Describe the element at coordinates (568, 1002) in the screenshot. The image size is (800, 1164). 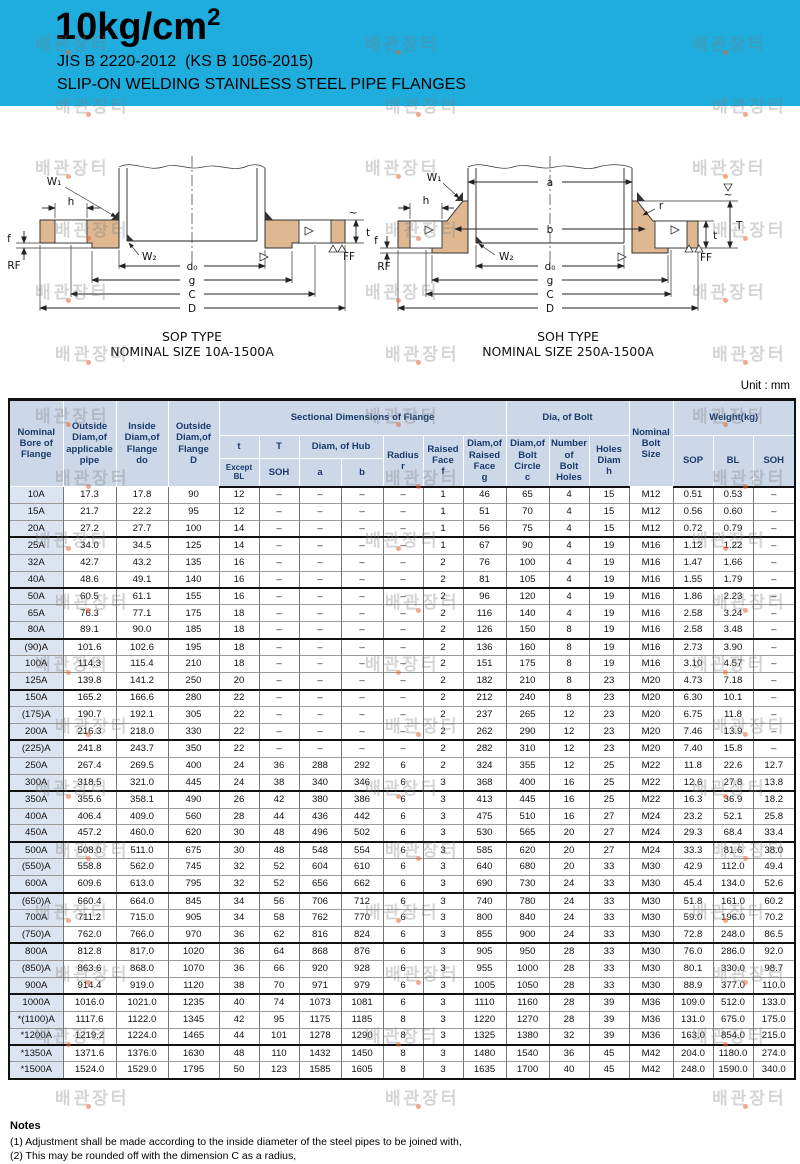
I see `dimension-cell: 28` at that location.